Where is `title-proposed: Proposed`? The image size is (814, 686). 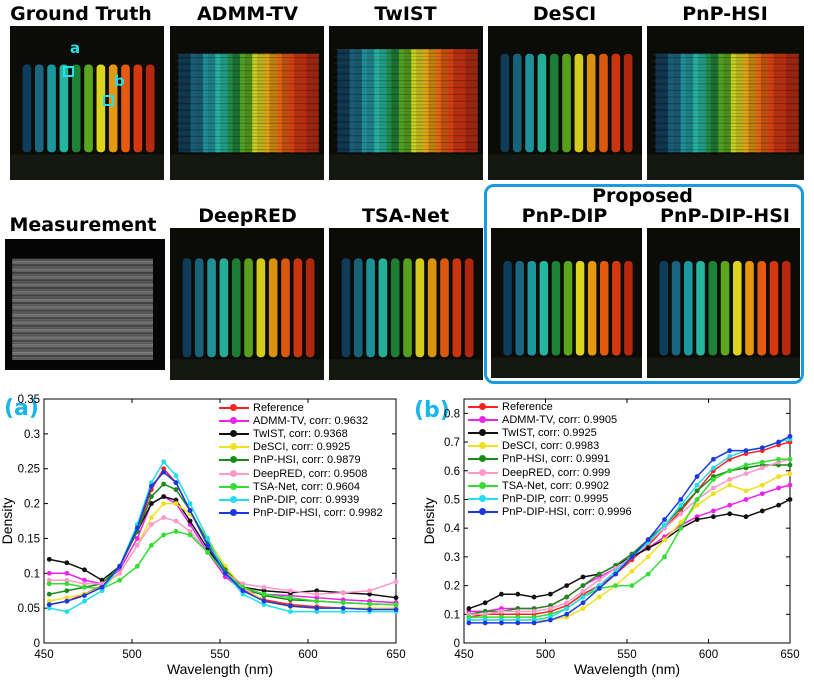
title-proposed: Proposed is located at coordinates (642, 196).